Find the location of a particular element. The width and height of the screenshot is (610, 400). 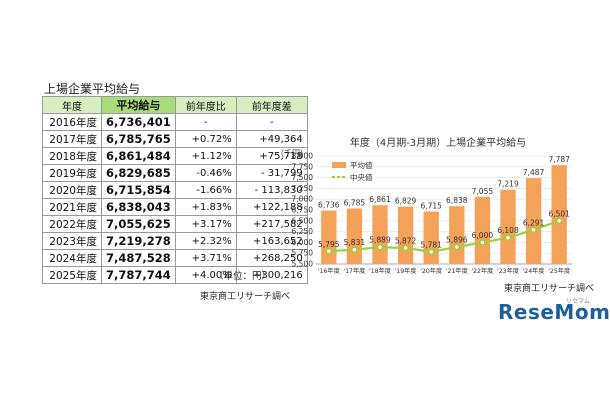

chart-source: 東京商工リサーチ調べ is located at coordinates (549, 289).